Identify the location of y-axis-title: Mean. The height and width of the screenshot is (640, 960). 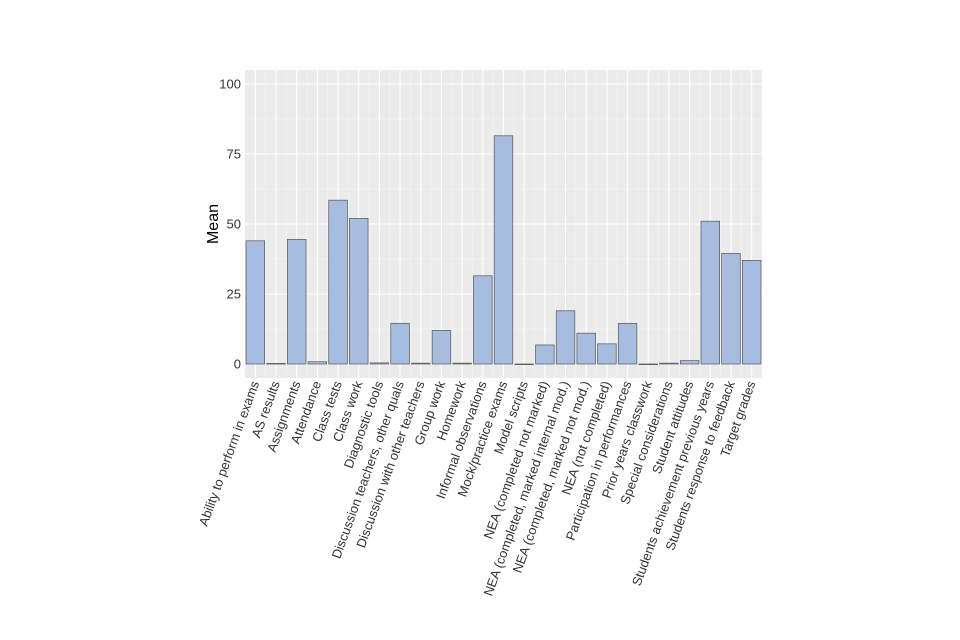
(213, 224).